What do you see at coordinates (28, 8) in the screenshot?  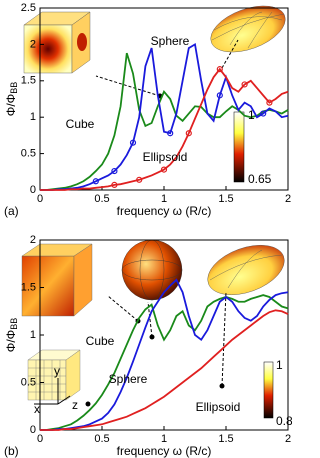 I see `y-tick-label: 2.5` at bounding box center [28, 8].